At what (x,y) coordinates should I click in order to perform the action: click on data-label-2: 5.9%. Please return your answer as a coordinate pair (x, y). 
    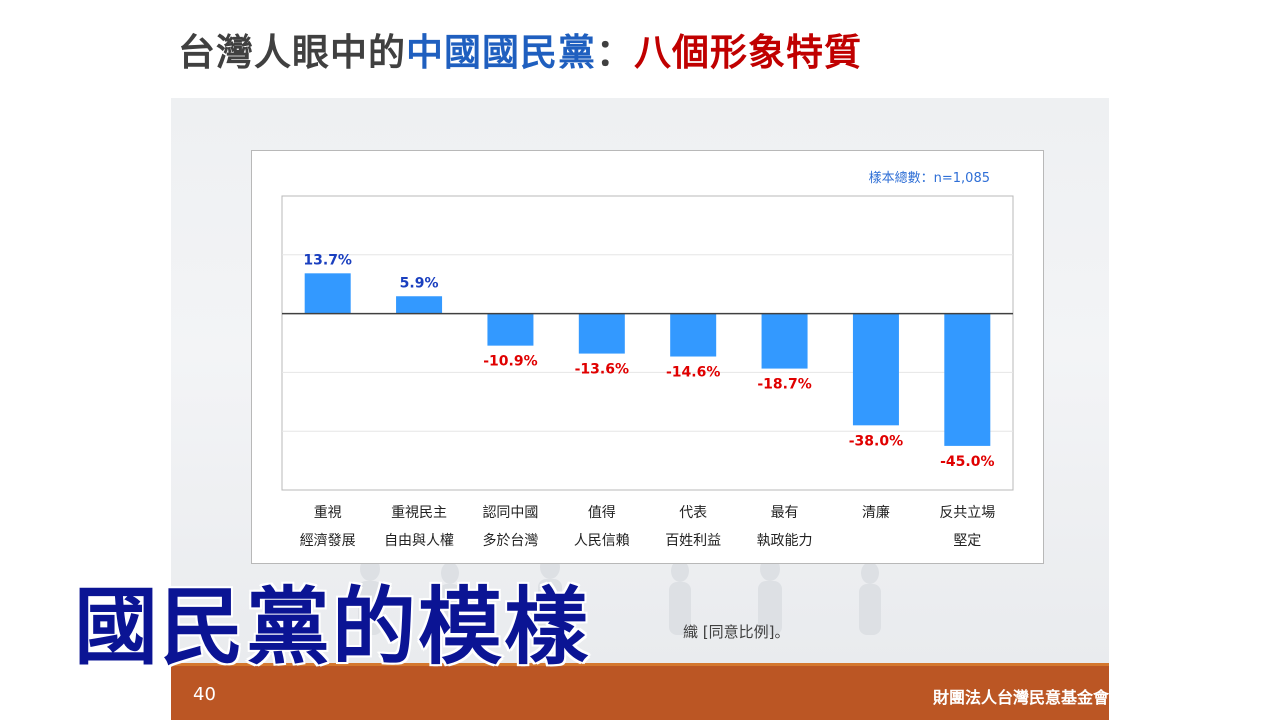
    Looking at the image, I should click on (419, 283).